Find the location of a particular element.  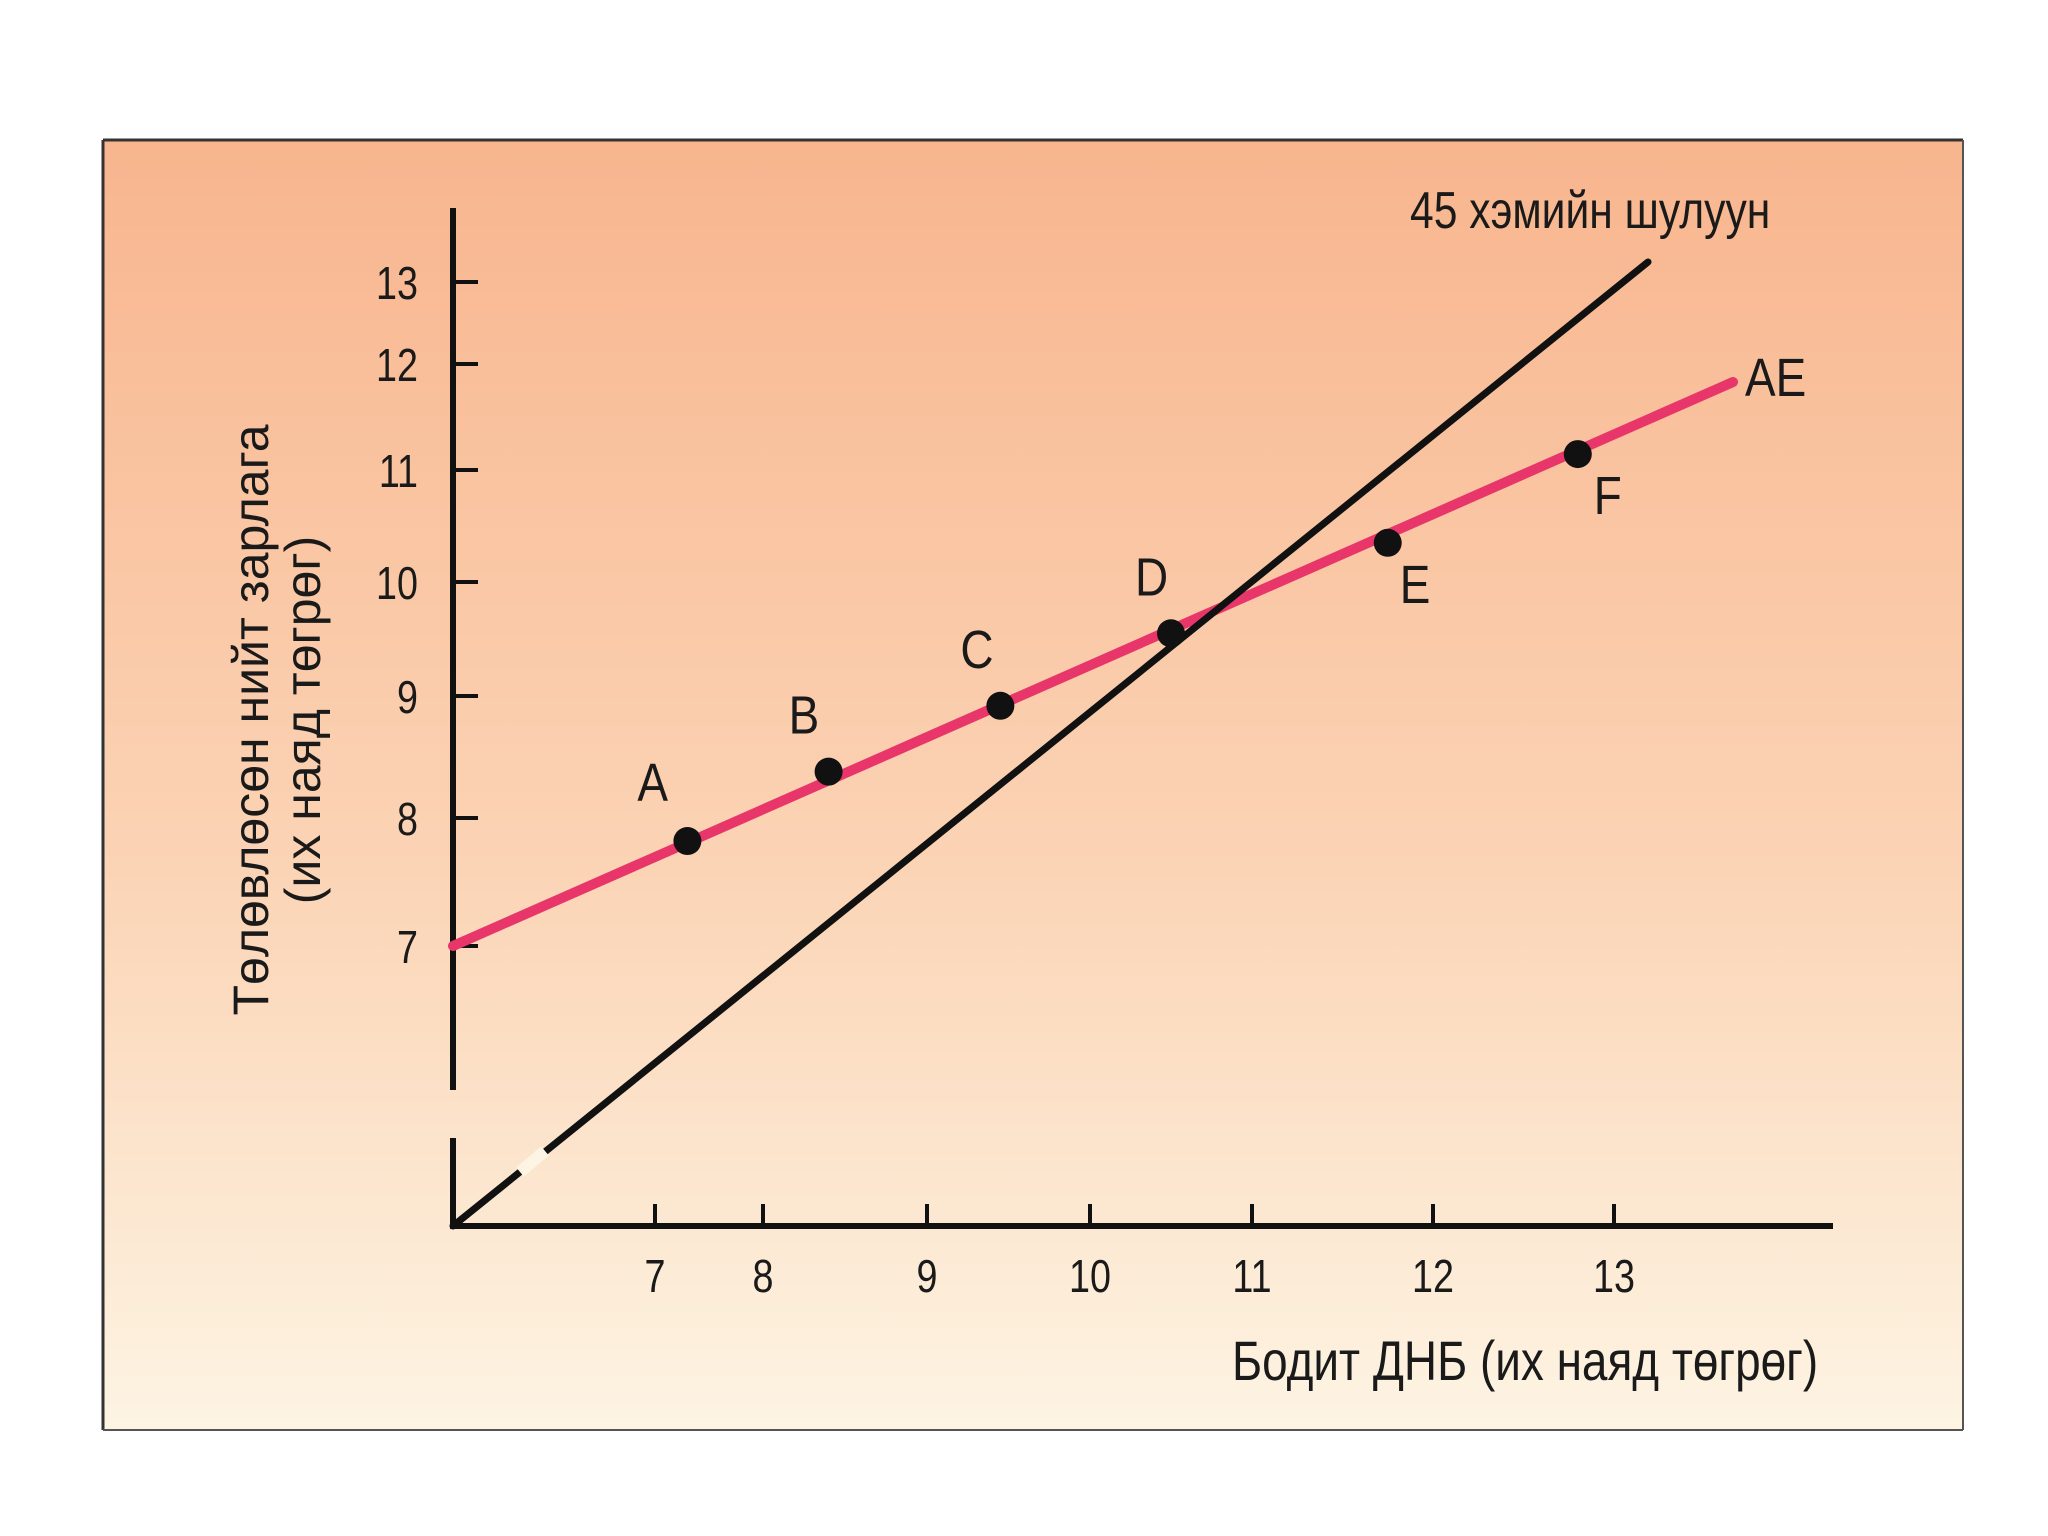

x-tick-label-12: 12 is located at coordinates (1433, 1275).